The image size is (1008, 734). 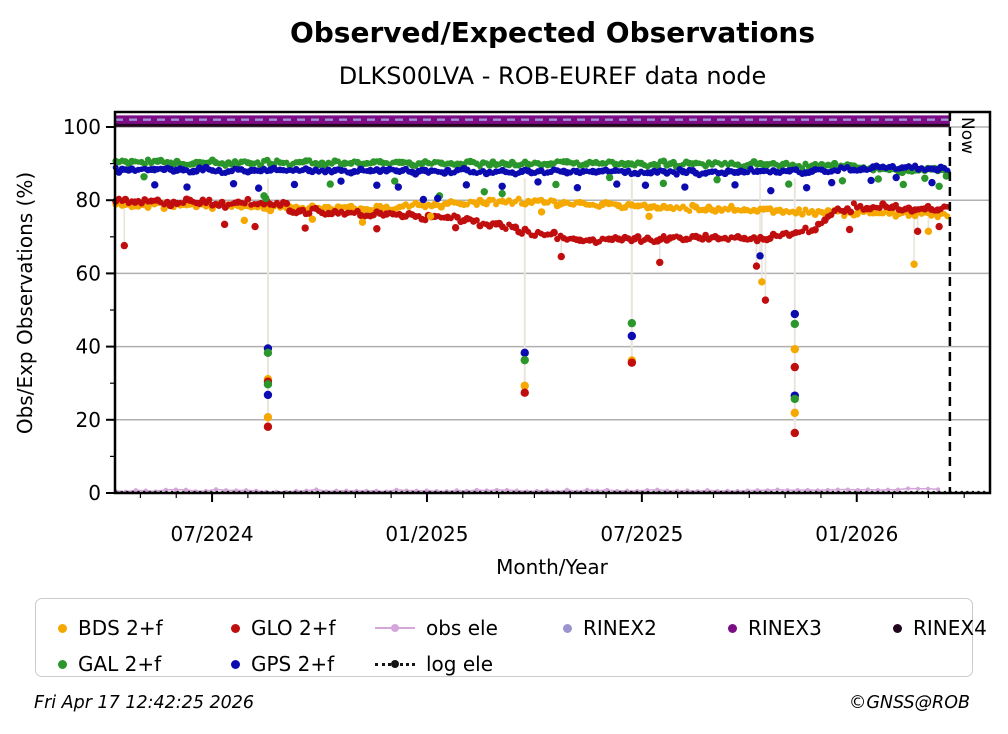 I want to click on bds-2-f-marker-icon, so click(x=62, y=628).